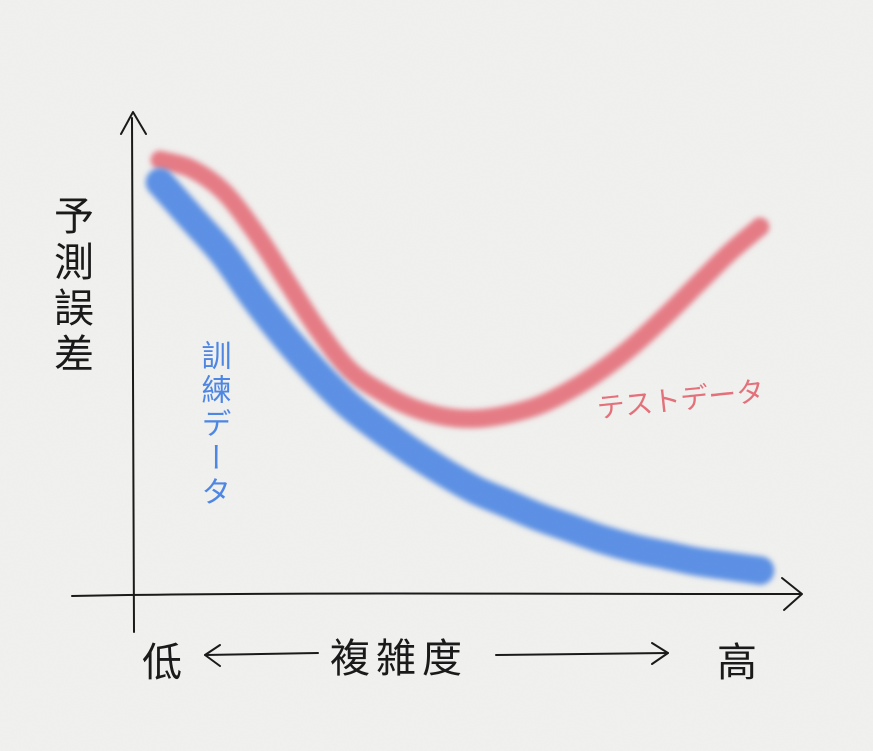 Image resolution: width=873 pixels, height=751 pixels. What do you see at coordinates (261, 655) in the screenshot?
I see `left-arrow` at bounding box center [261, 655].